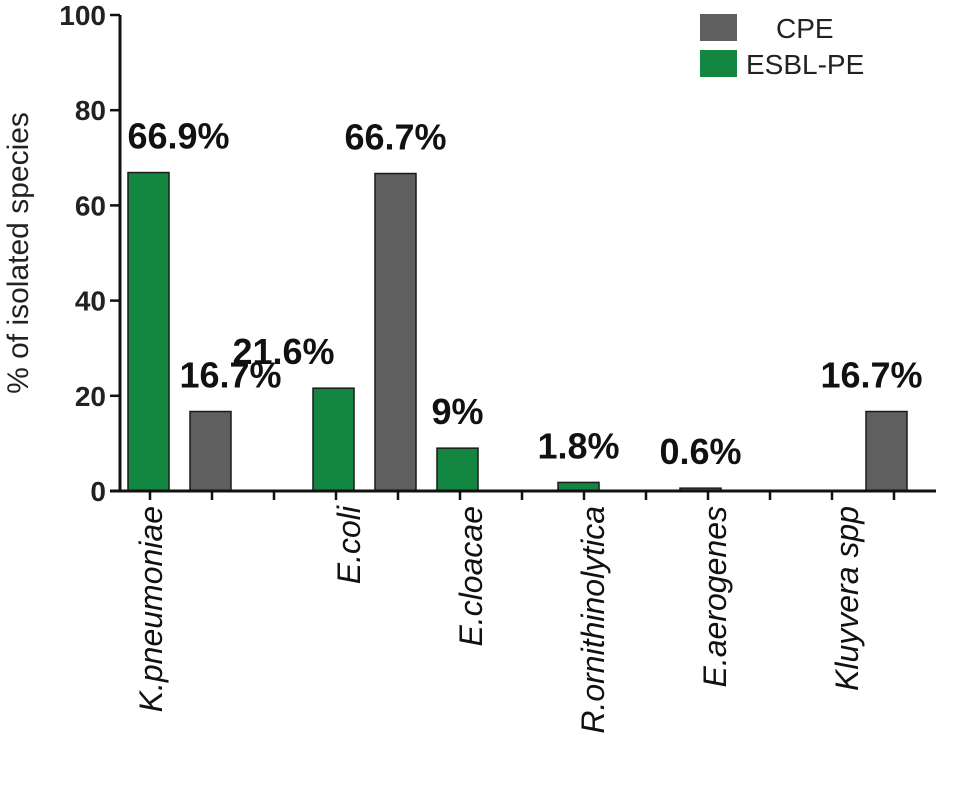 Image resolution: width=966 pixels, height=799 pixels. What do you see at coordinates (90, 301) in the screenshot?
I see `y-tick-label: 40` at bounding box center [90, 301].